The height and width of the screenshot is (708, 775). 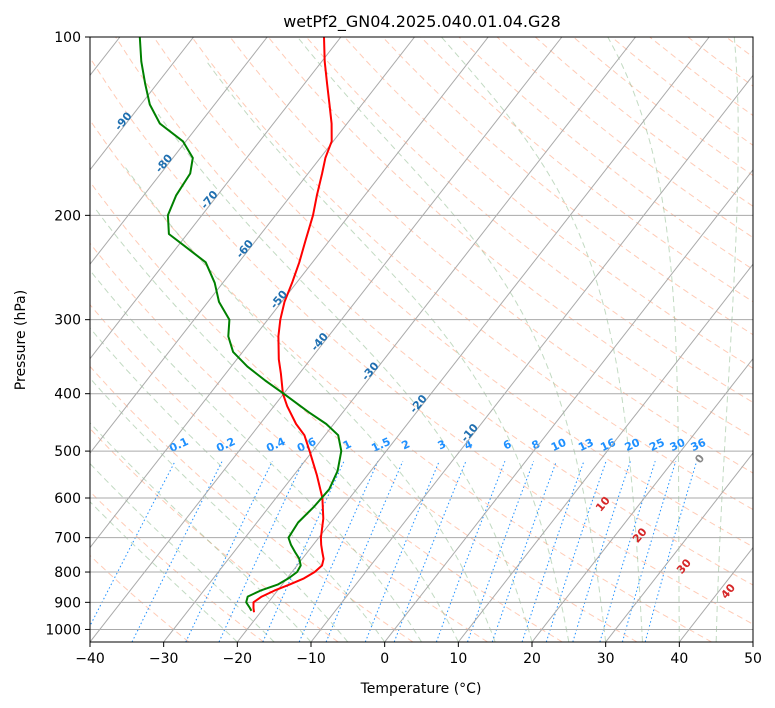 What do you see at coordinates (67, 499) in the screenshot?
I see `y-tick-label: 600` at bounding box center [67, 499].